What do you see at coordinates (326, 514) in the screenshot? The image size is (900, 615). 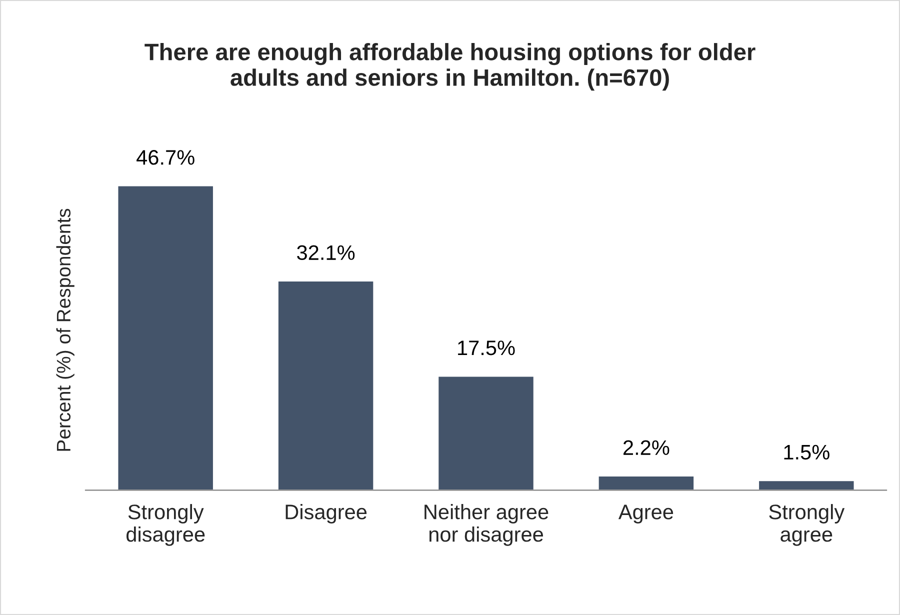 I see `x-tick-label: Disagree` at bounding box center [326, 514].